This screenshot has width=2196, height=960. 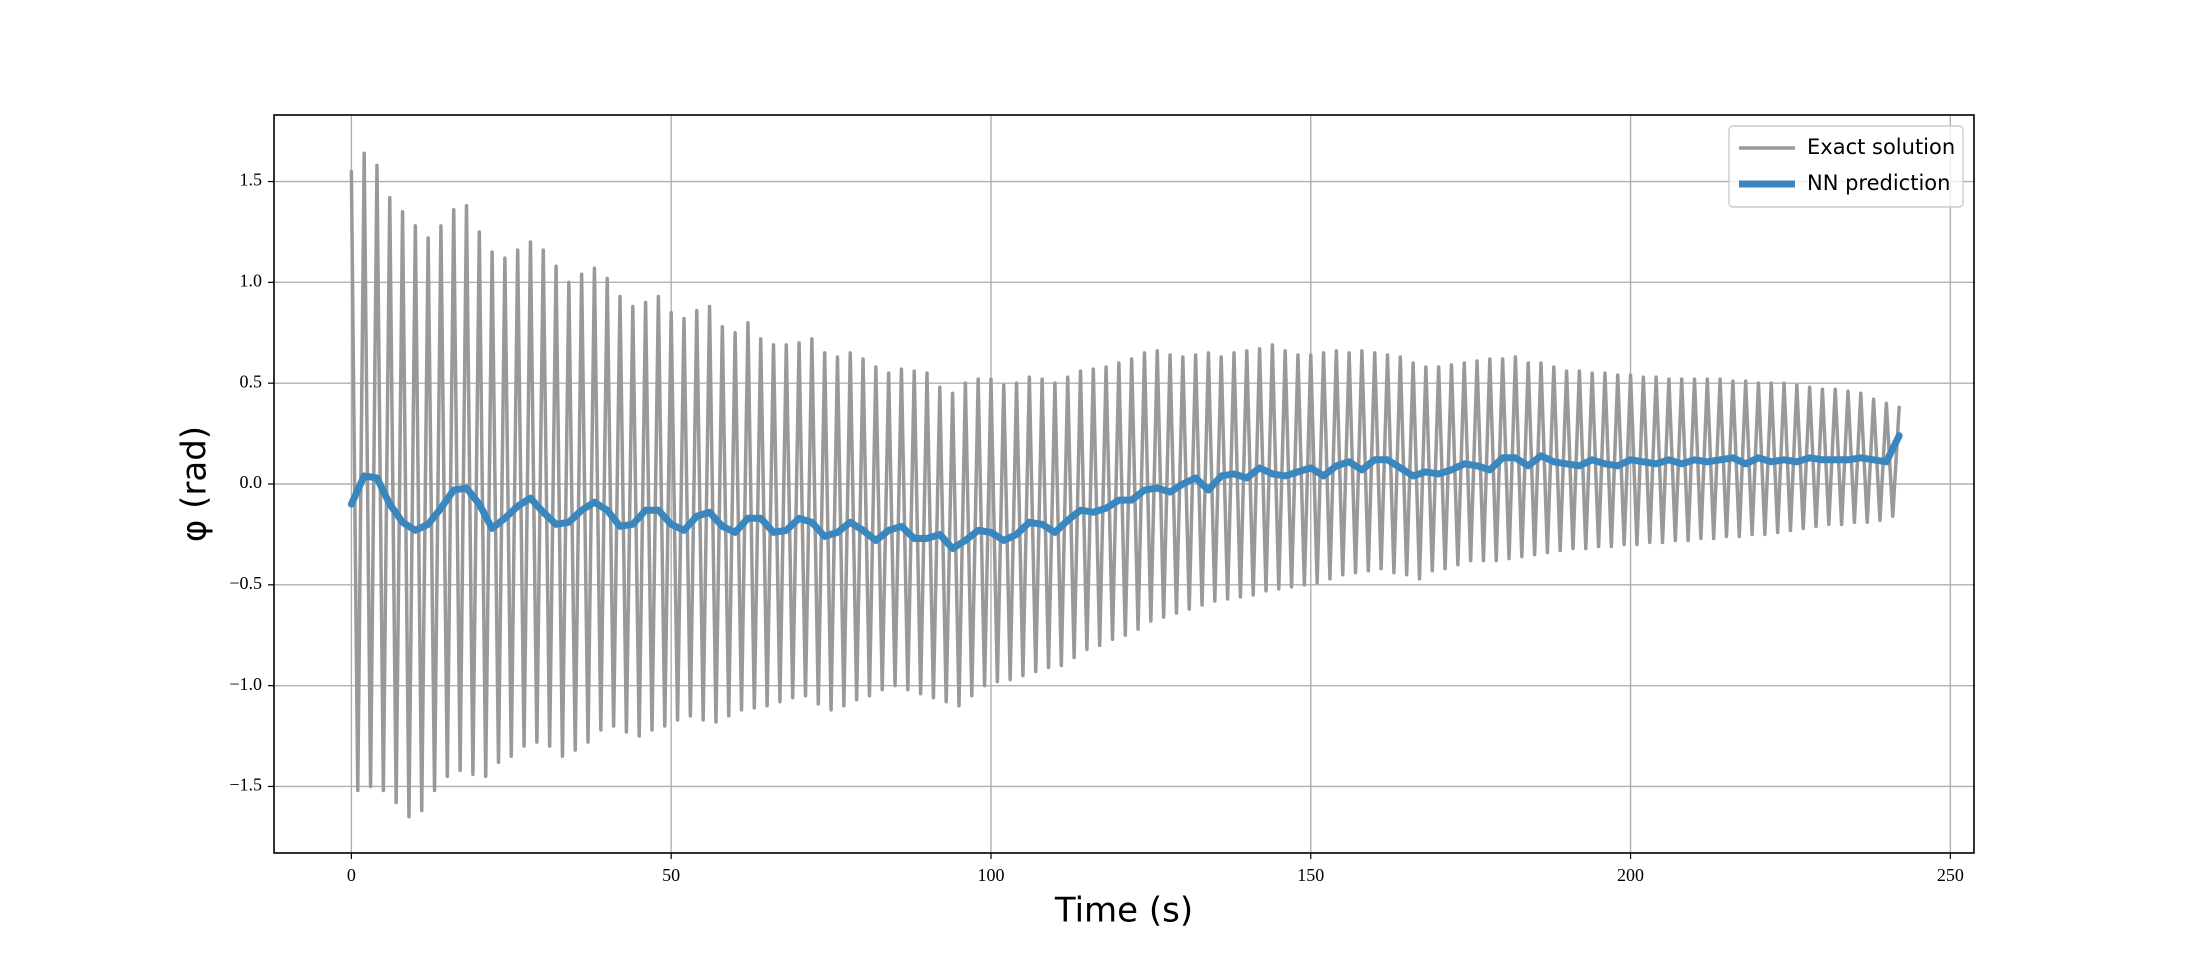 What do you see at coordinates (245, 583) in the screenshot?
I see `y-tick-label: −0.5` at bounding box center [245, 583].